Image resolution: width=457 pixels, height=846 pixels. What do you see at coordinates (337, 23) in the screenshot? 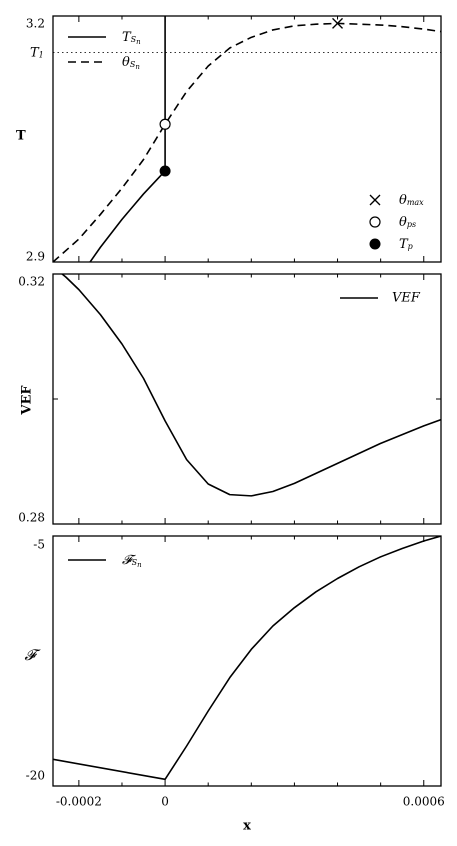
I see `theta-max-marker` at bounding box center [337, 23].